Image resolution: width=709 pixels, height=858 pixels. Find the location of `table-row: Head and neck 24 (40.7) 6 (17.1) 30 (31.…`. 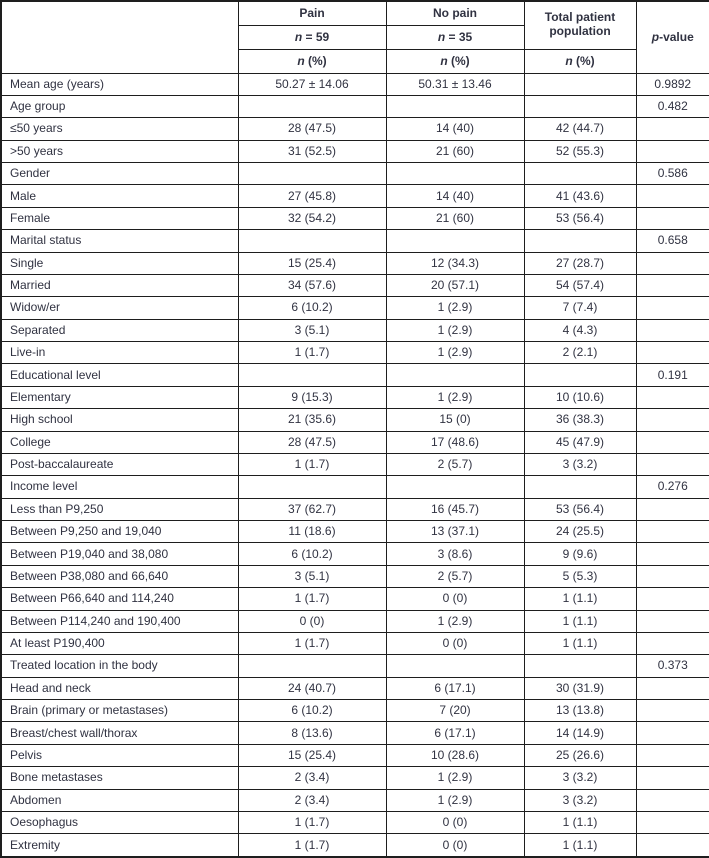

table-row: Head and neck 24 (40.7) 6 (17.1) 30 (31.… is located at coordinates (354, 688).